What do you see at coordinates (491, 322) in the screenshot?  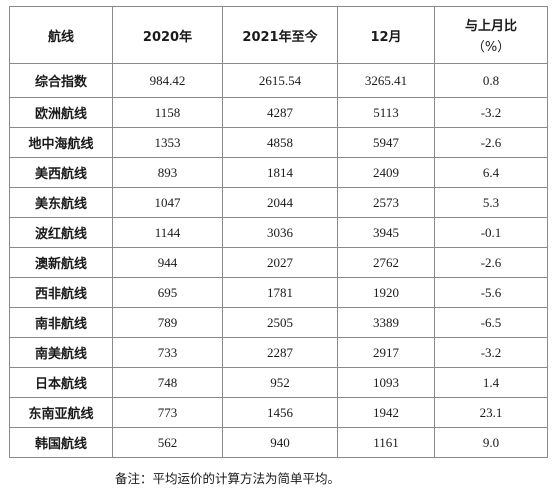 I see `cell-mom-change: -6.5` at bounding box center [491, 322].